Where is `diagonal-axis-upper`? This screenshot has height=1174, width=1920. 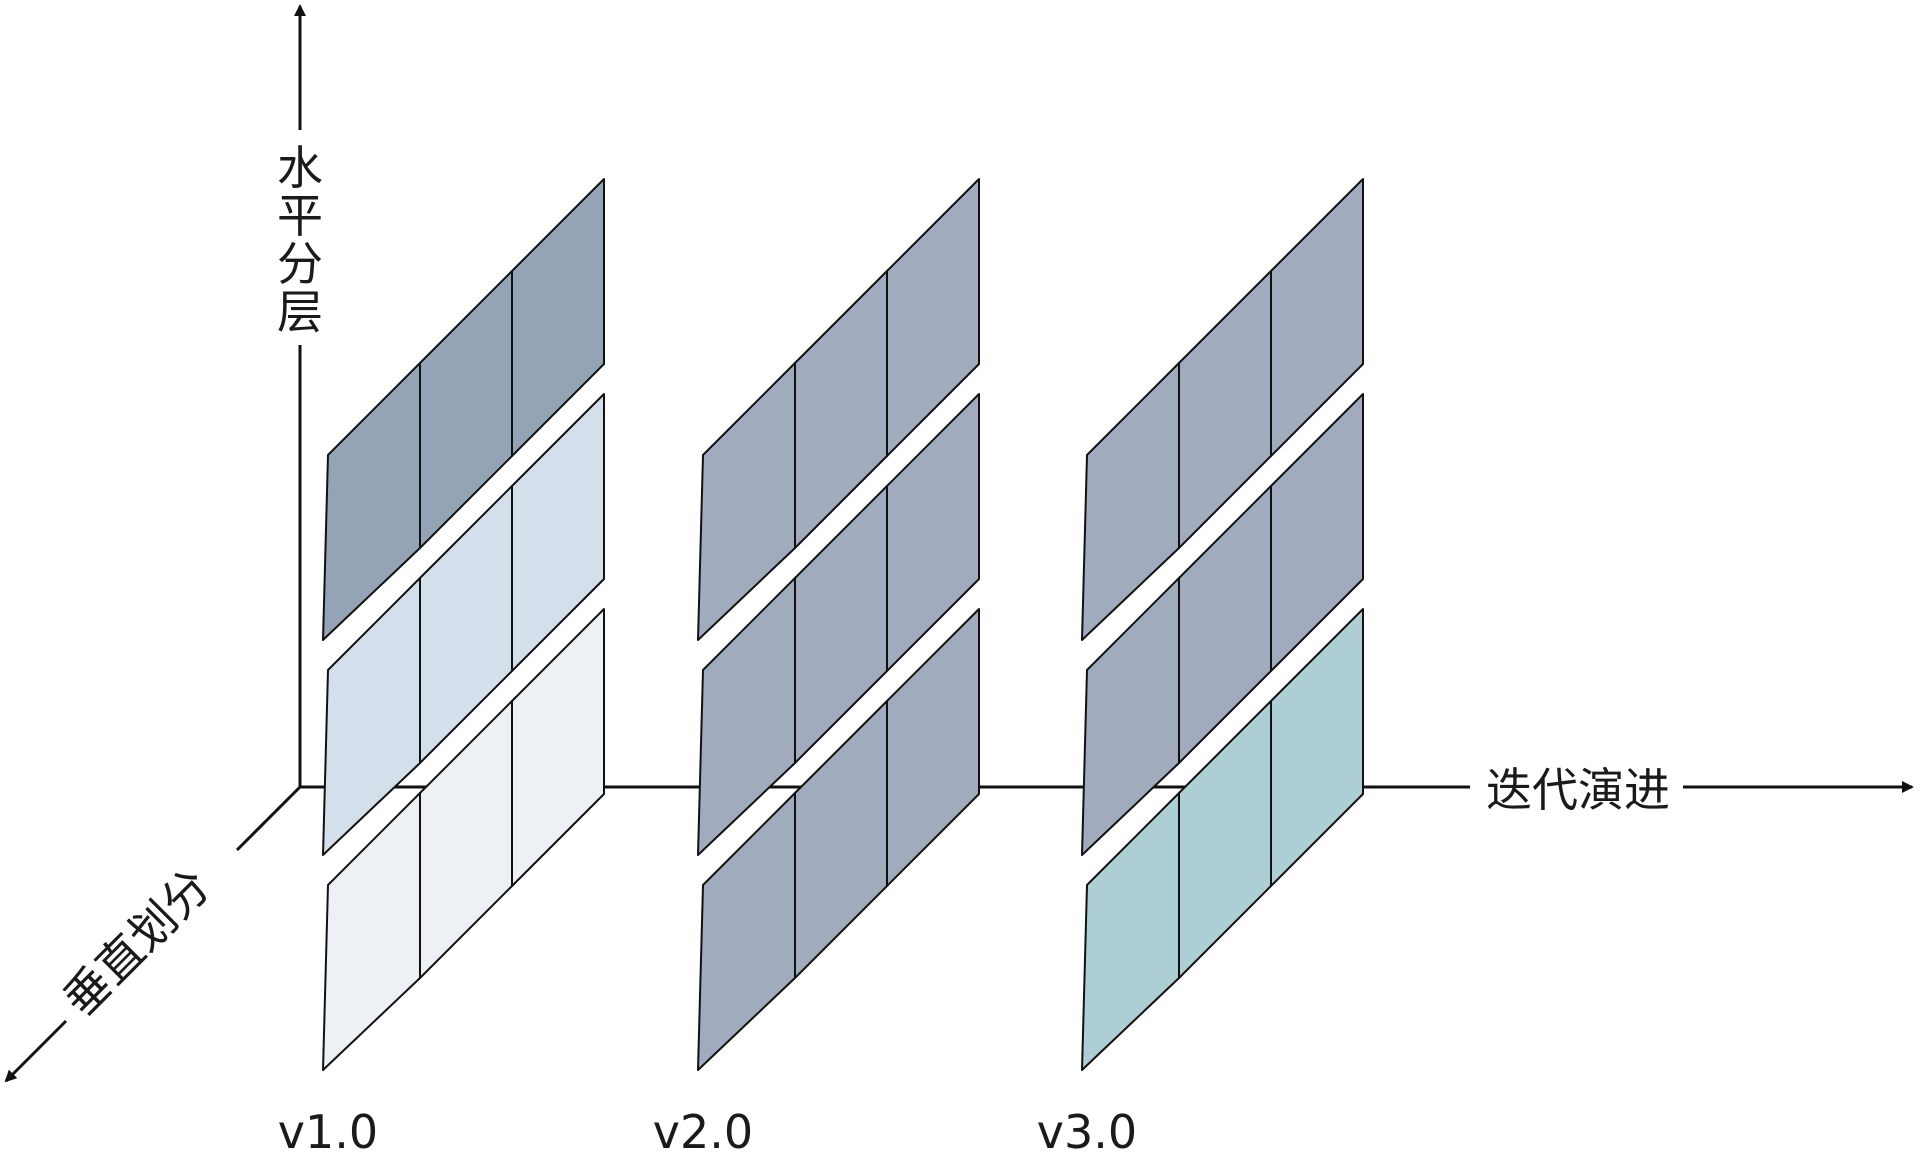 diagonal-axis-upper is located at coordinates (268, 818).